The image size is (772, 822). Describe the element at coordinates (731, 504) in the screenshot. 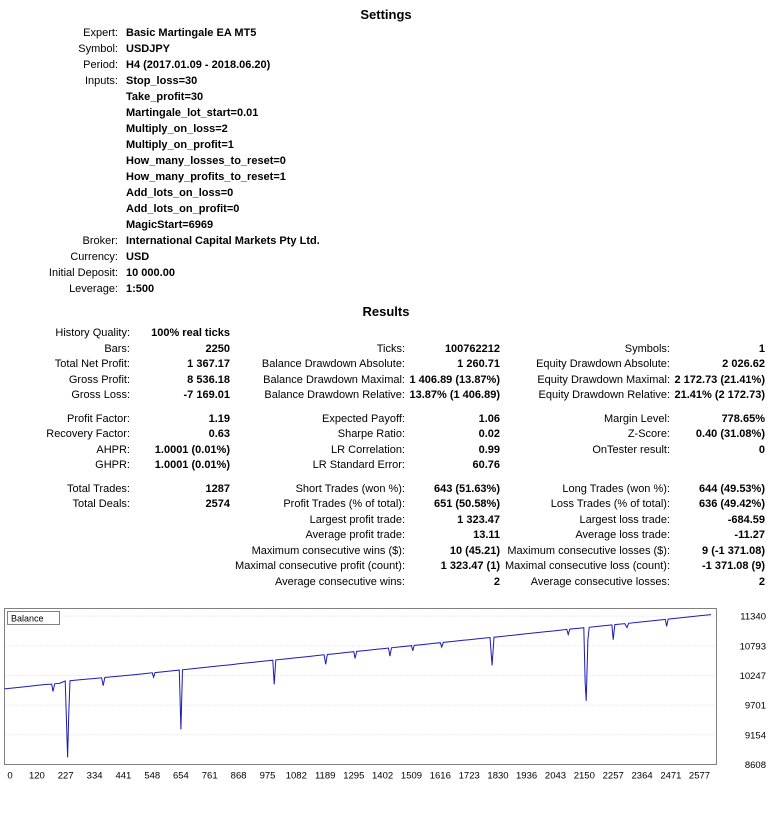

I see `result-value: 636 (49.42%)` at that location.